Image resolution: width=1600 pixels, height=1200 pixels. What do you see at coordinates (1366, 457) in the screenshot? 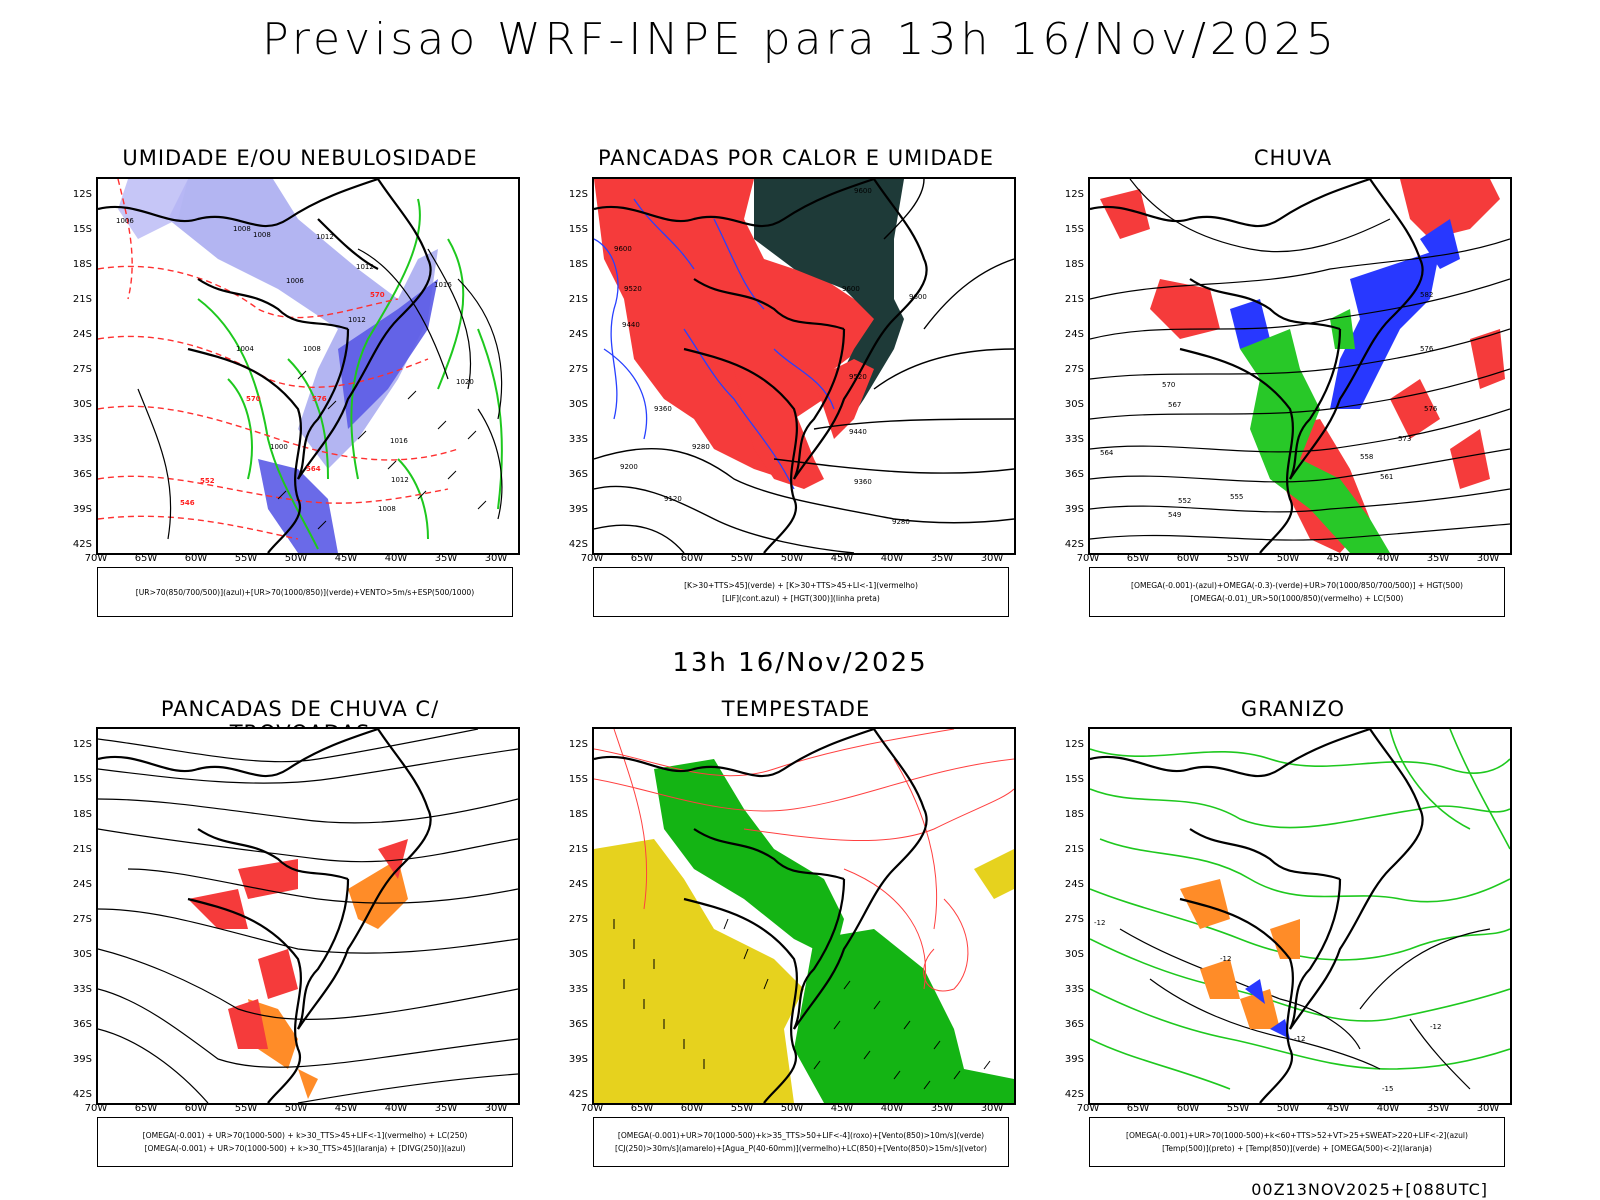
I see `label: 558` at bounding box center [1366, 457].